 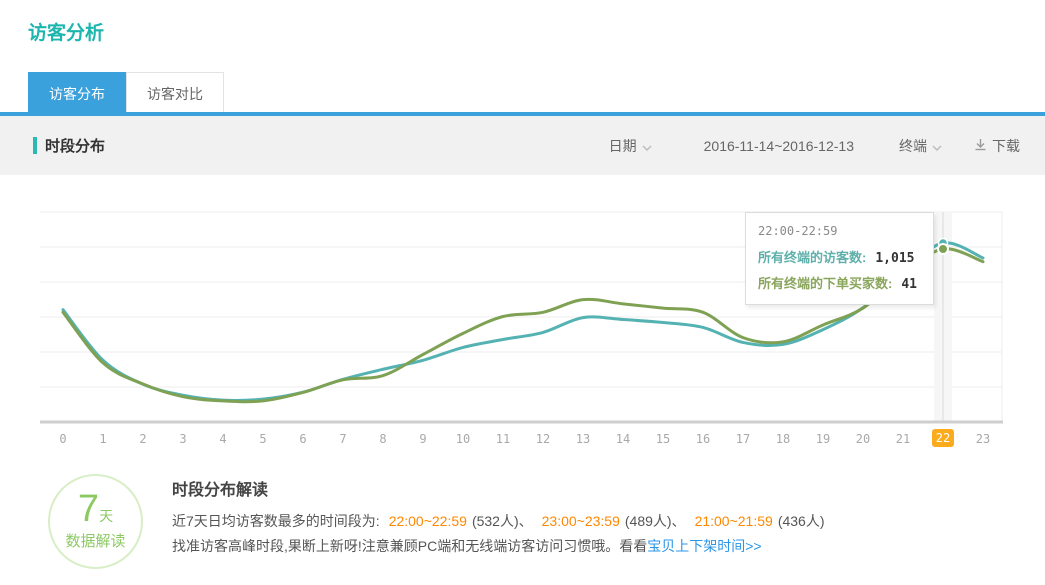 I want to click on x-axis-label: 18, so click(x=783, y=439).